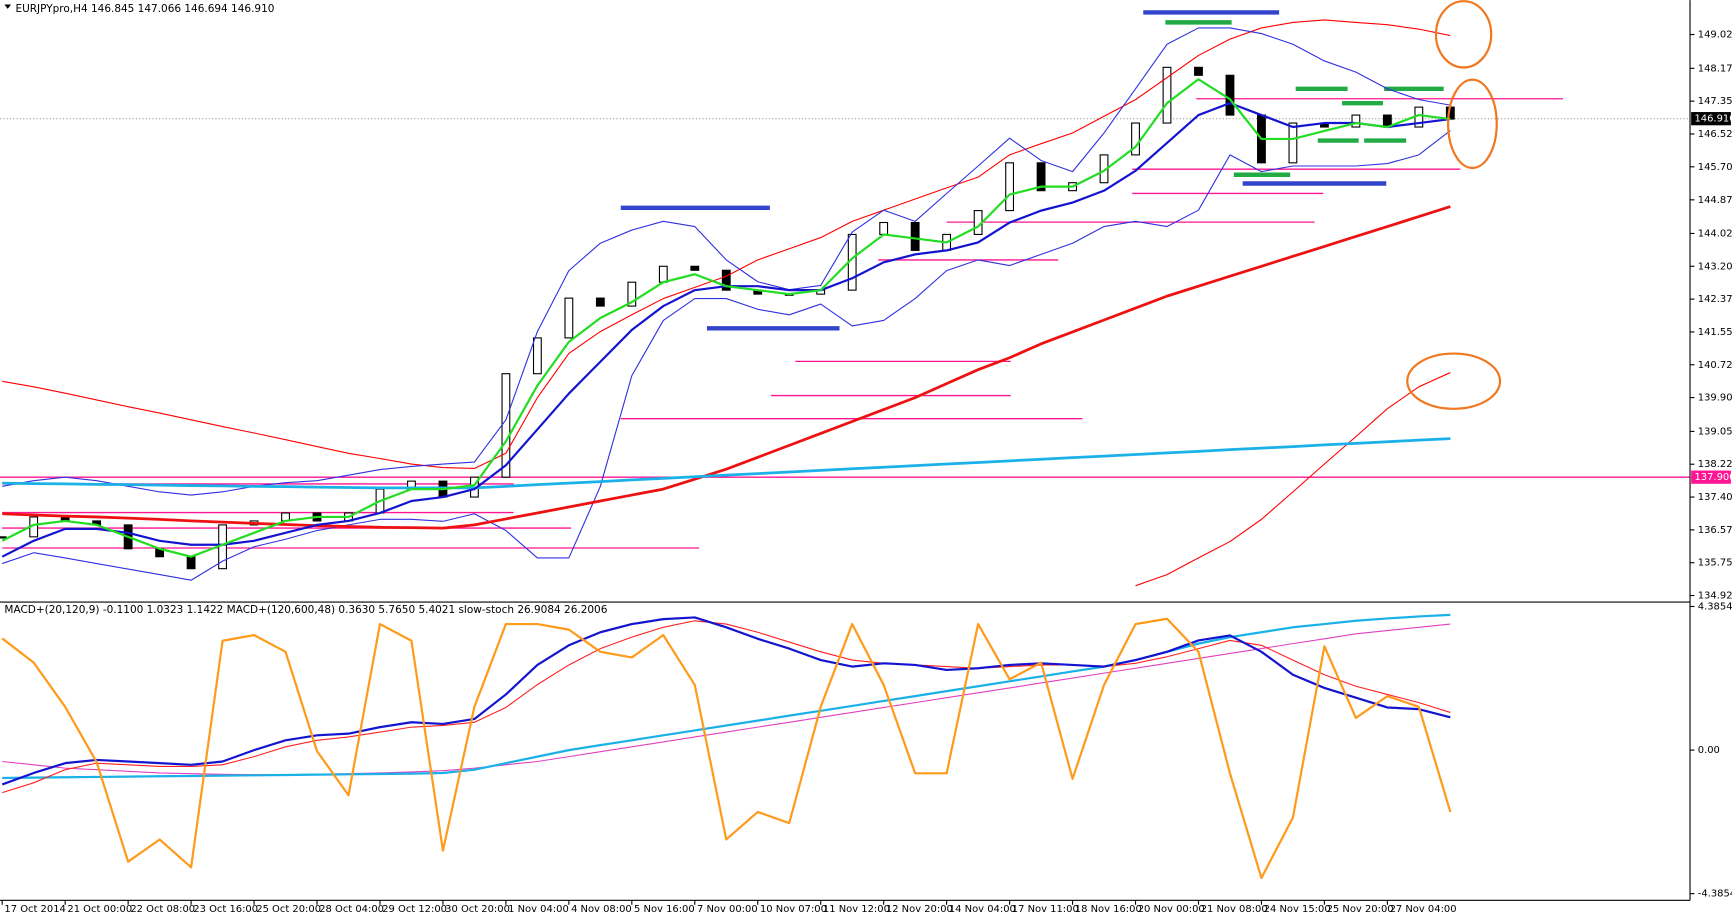 The width and height of the screenshot is (1732, 917). I want to click on y-tick-label: 145.700, so click(1715, 167).